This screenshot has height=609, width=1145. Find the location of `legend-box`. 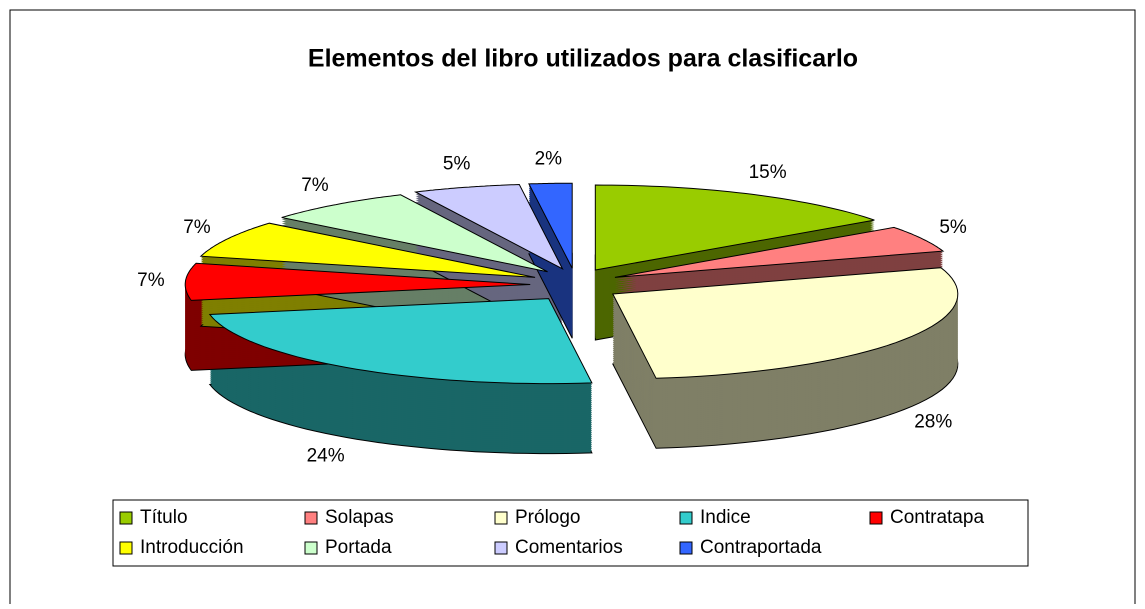

legend-box is located at coordinates (570, 533).